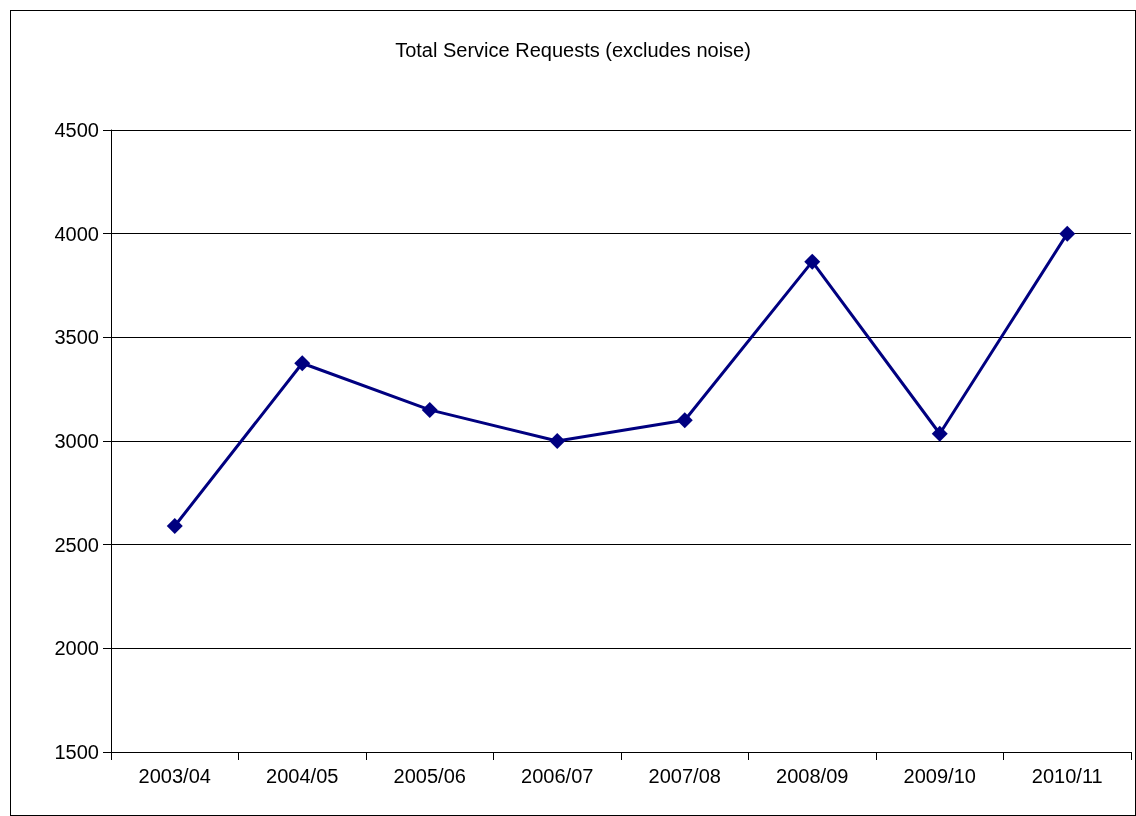  What do you see at coordinates (939, 776) in the screenshot?
I see `x-tick-label: 2009/10` at bounding box center [939, 776].